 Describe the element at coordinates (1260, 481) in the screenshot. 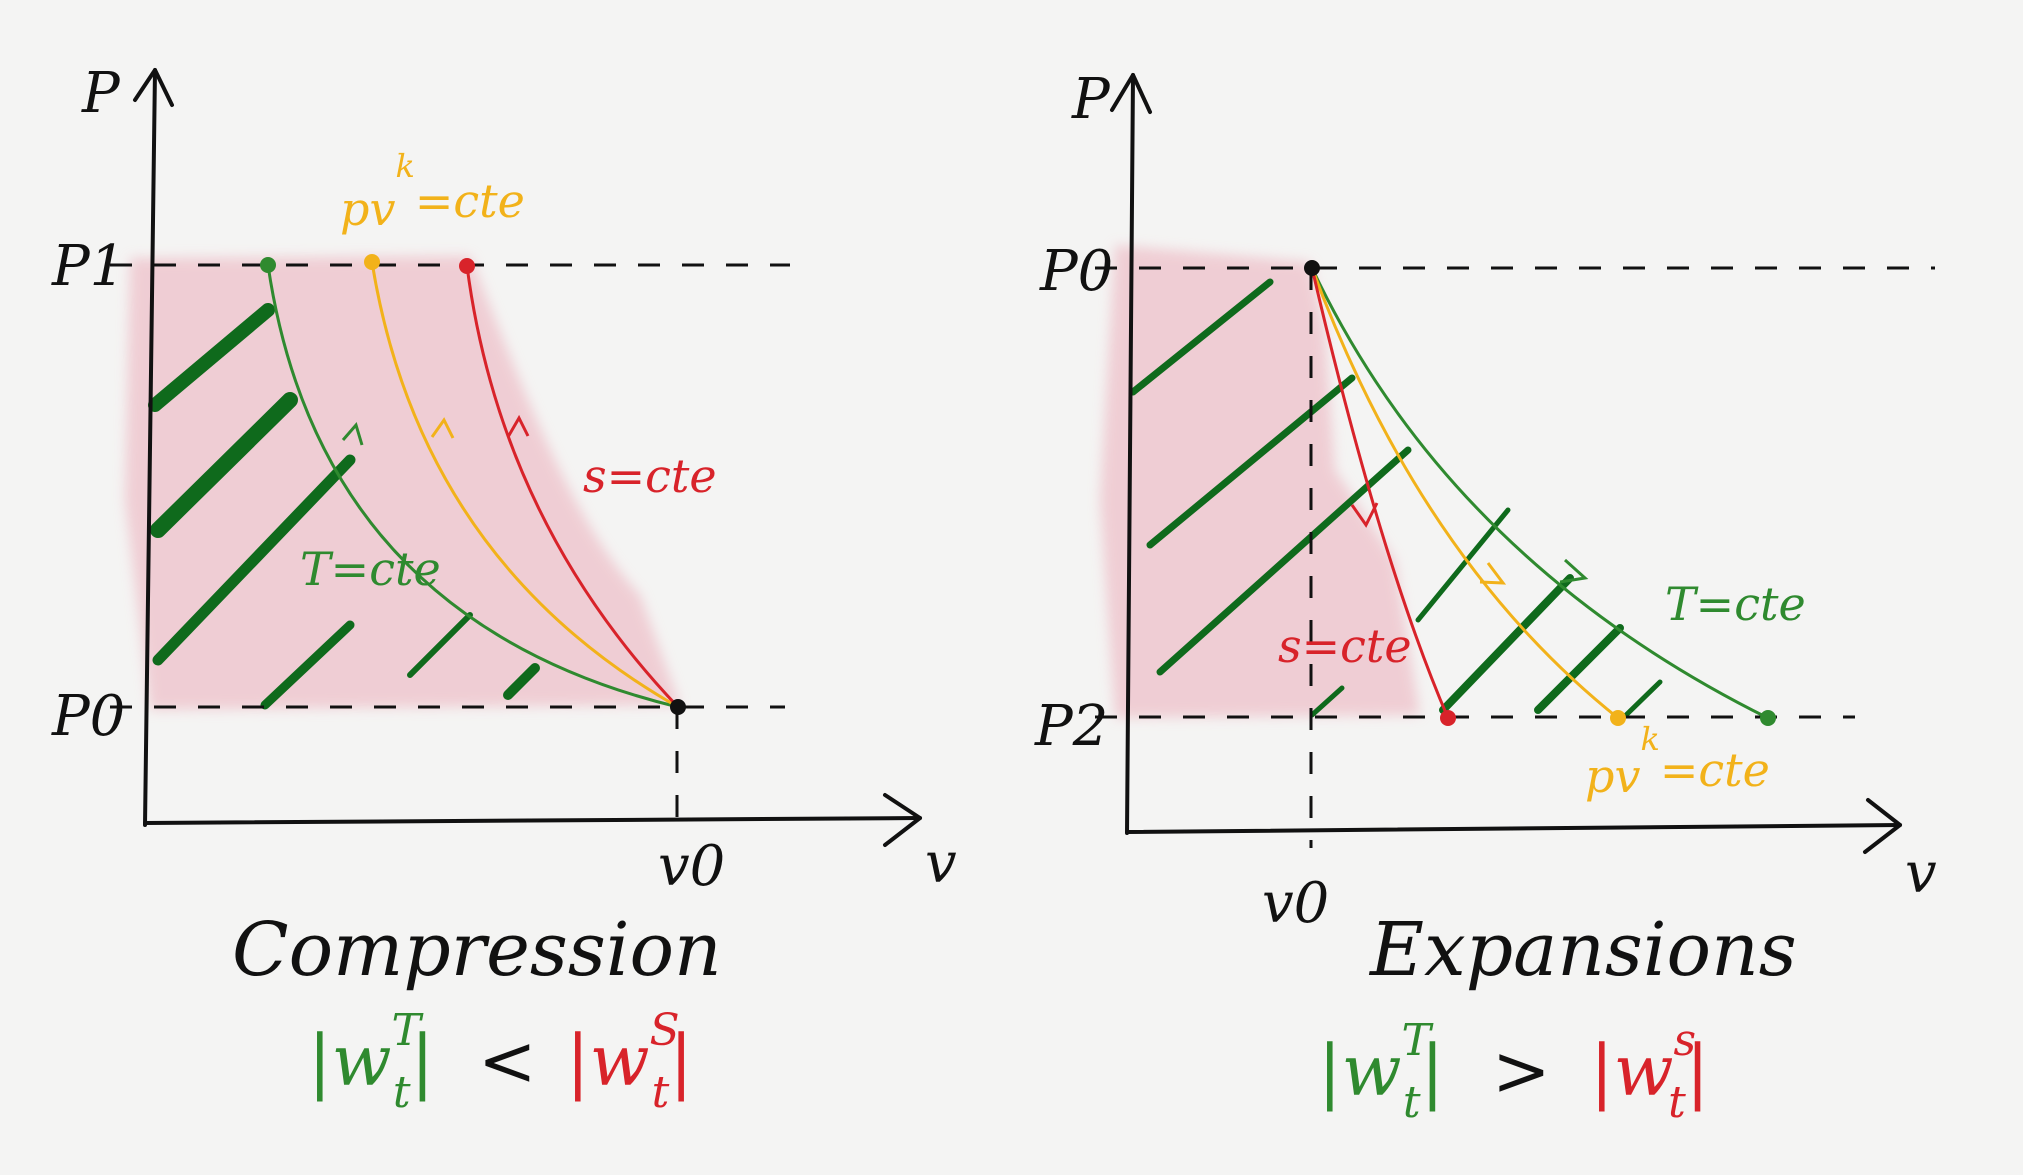

I see `expansion-work-area` at that location.